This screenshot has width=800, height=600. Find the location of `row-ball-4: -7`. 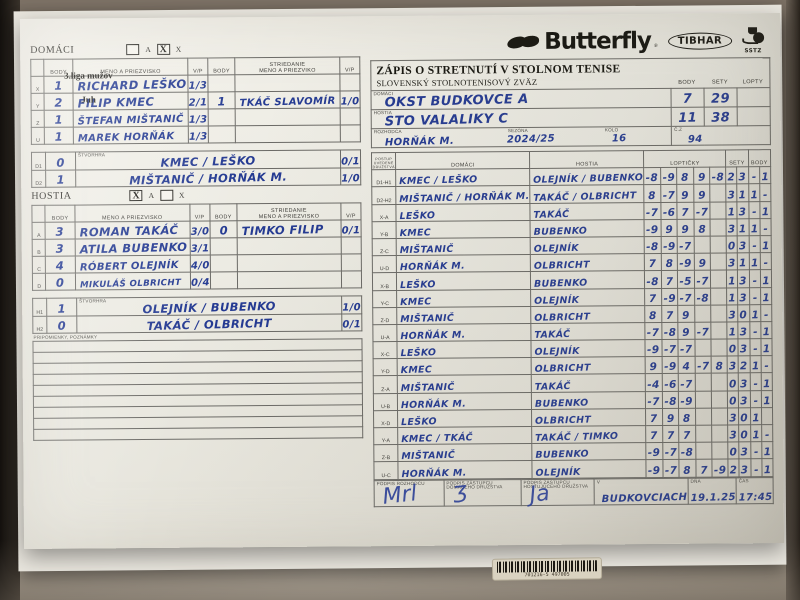

row-ball-4: -7 is located at coordinates (702, 212).